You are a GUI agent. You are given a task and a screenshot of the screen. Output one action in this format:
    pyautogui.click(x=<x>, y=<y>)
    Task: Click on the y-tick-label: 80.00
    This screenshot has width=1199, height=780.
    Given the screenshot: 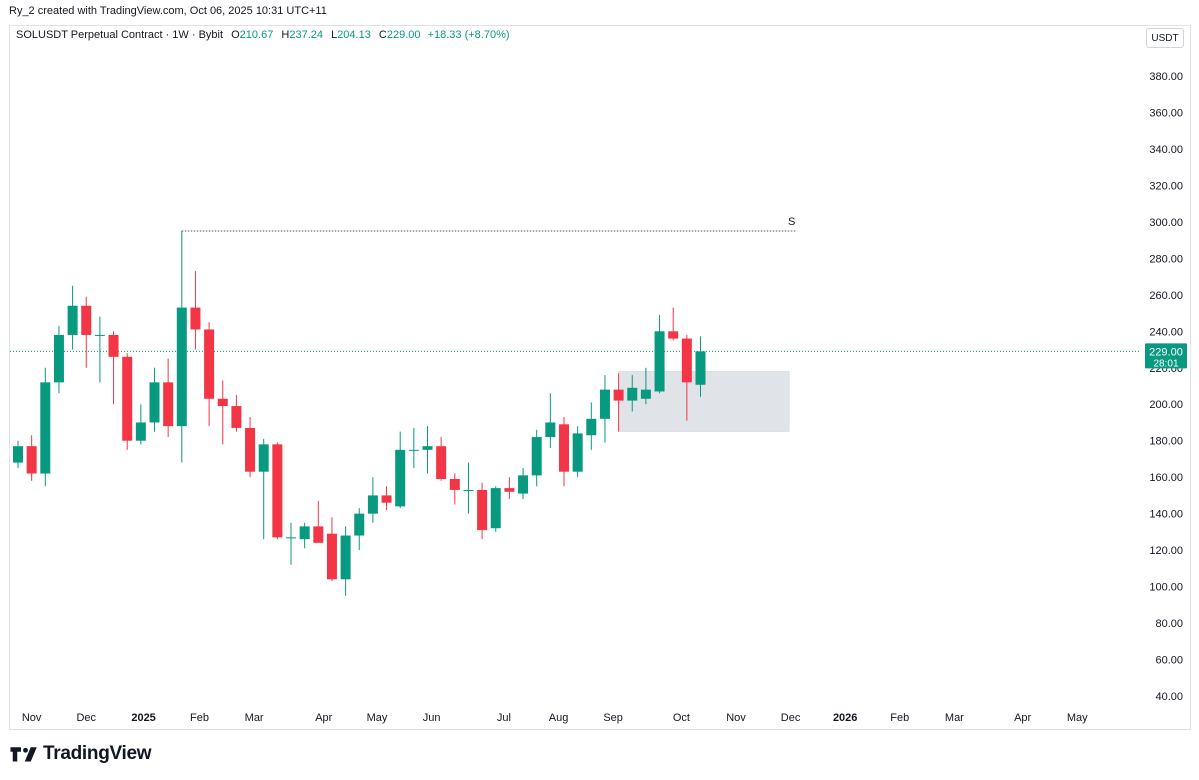 What is the action you would take?
    pyautogui.click(x=1169, y=624)
    